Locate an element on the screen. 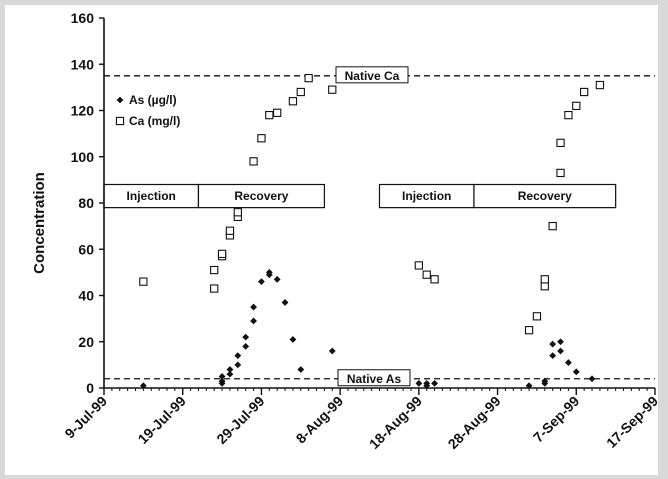 The width and height of the screenshot is (668, 479). y-axis-title: Concentration is located at coordinates (39, 223).